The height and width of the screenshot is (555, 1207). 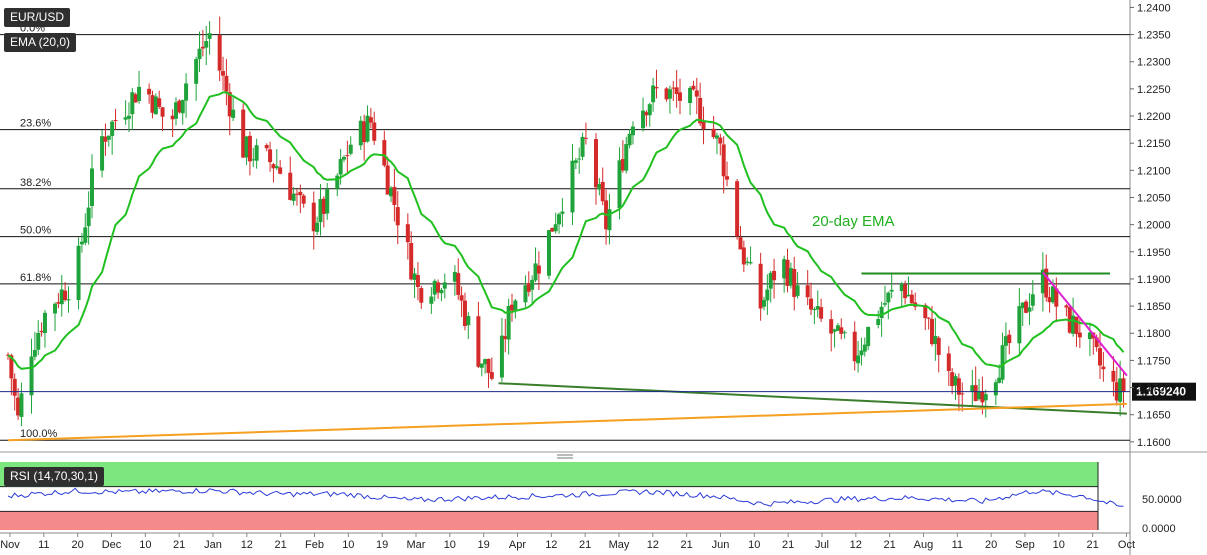 What do you see at coordinates (812, 398) in the screenshot?
I see `descending-support-line` at bounding box center [812, 398].